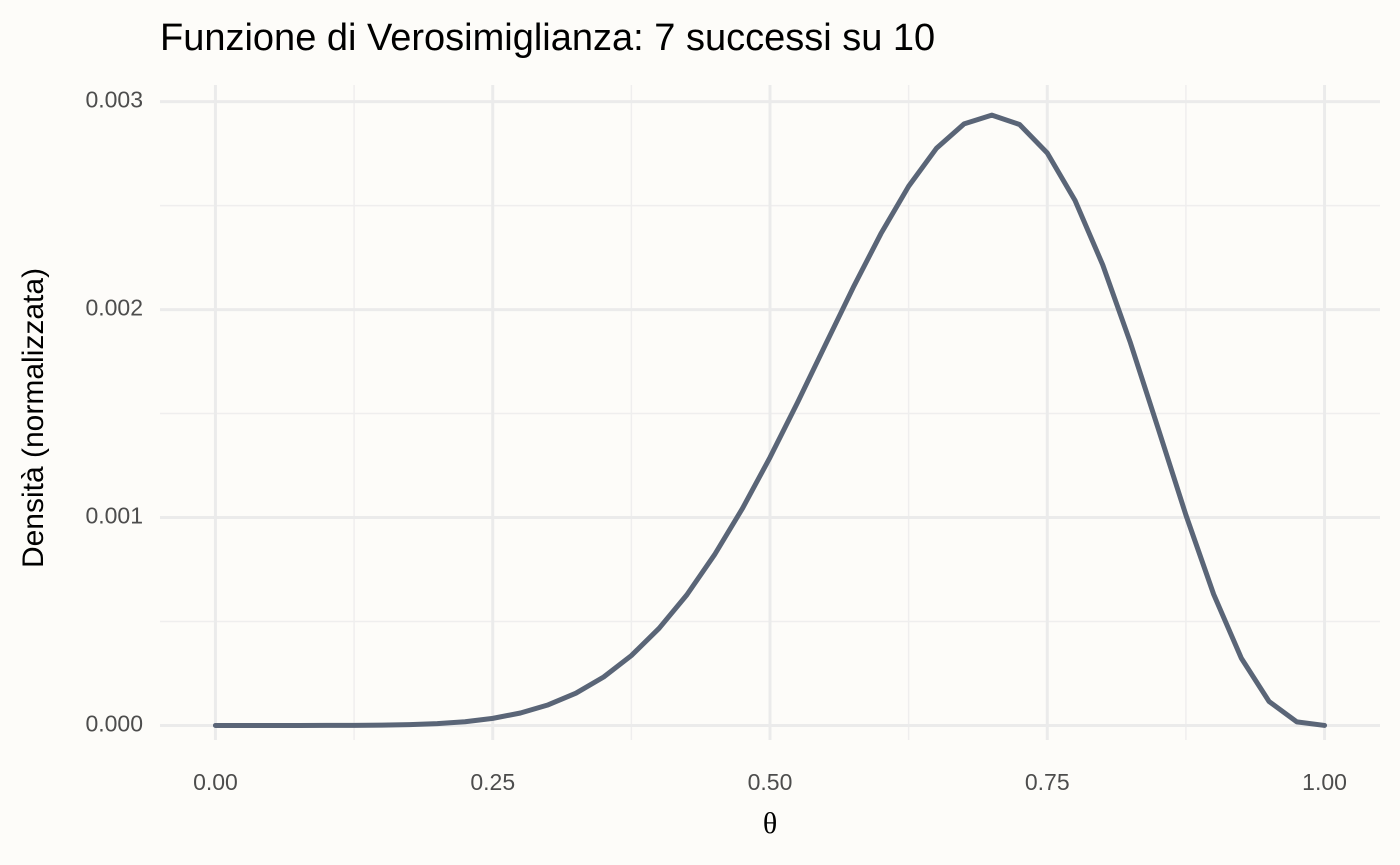 This screenshot has width=1400, height=865. What do you see at coordinates (215, 782) in the screenshot?
I see `x-tick-label: 0.00` at bounding box center [215, 782].